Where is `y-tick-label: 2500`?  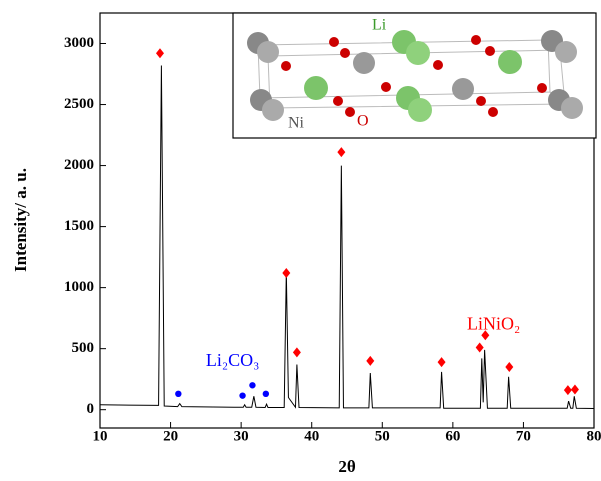
y-tick-label: 2500 is located at coordinates (79, 104).